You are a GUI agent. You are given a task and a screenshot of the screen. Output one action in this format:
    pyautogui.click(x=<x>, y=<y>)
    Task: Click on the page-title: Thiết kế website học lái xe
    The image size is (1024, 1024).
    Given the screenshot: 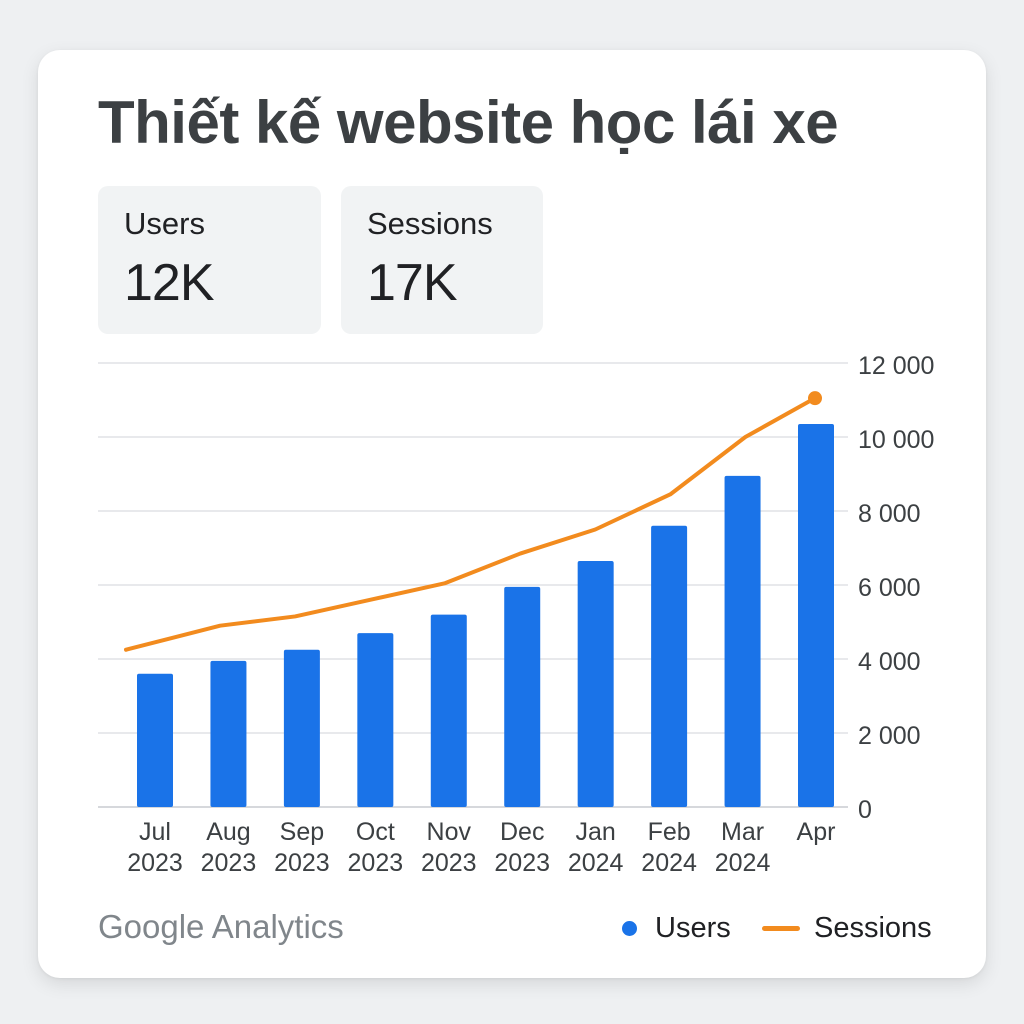 What is the action you would take?
    pyautogui.click(x=468, y=122)
    